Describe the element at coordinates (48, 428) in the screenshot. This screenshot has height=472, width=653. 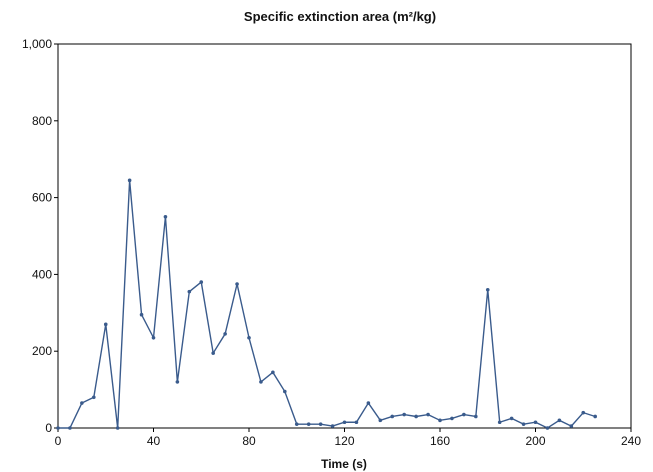
I see `y-tick-label: 0` at that location.